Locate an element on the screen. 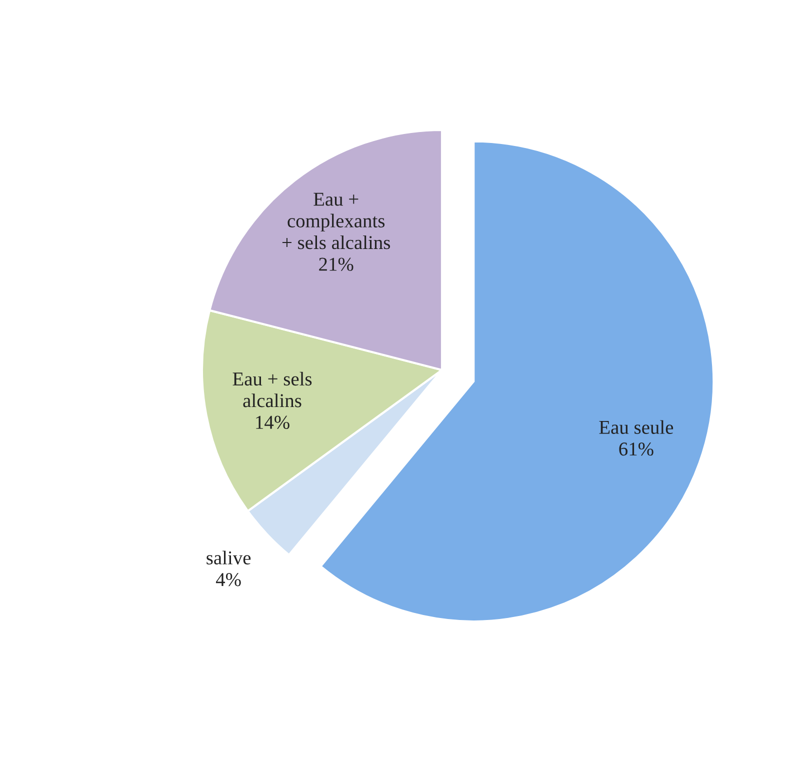 The image size is (808, 760). slice-label: Eau seule is located at coordinates (636, 427).